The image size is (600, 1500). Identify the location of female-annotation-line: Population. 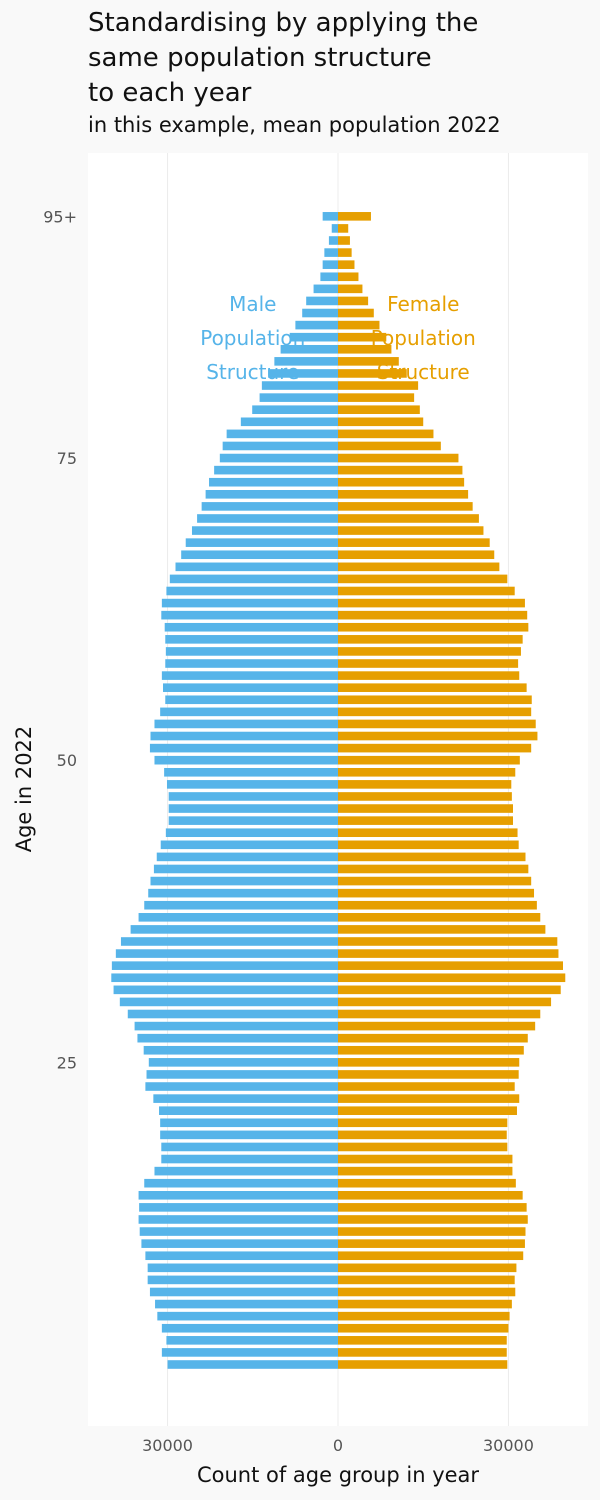
(423, 338).